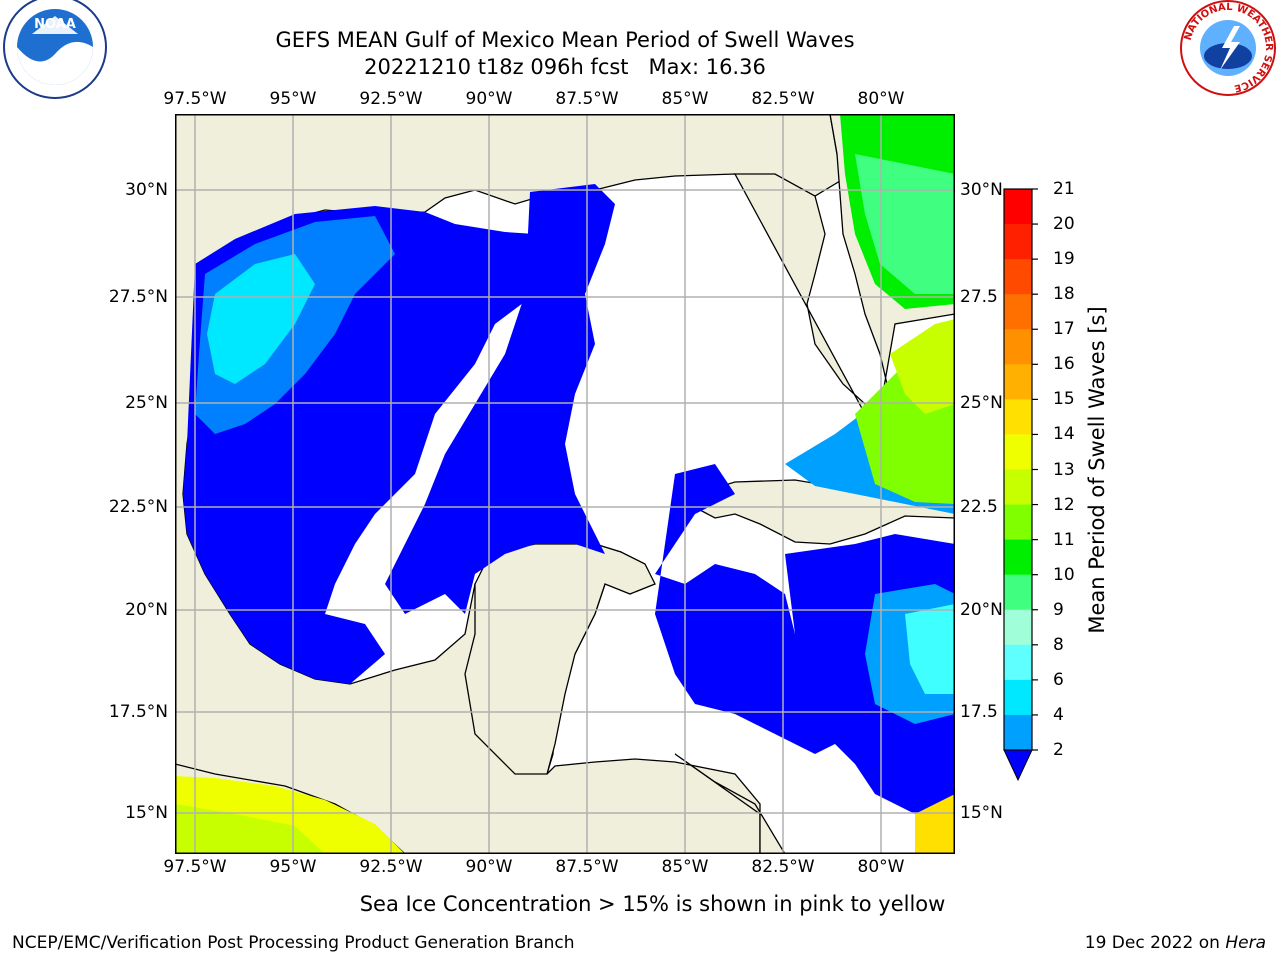 This screenshot has height=960, width=1280. I want to click on lat-label-right: 20°N, so click(981, 610).